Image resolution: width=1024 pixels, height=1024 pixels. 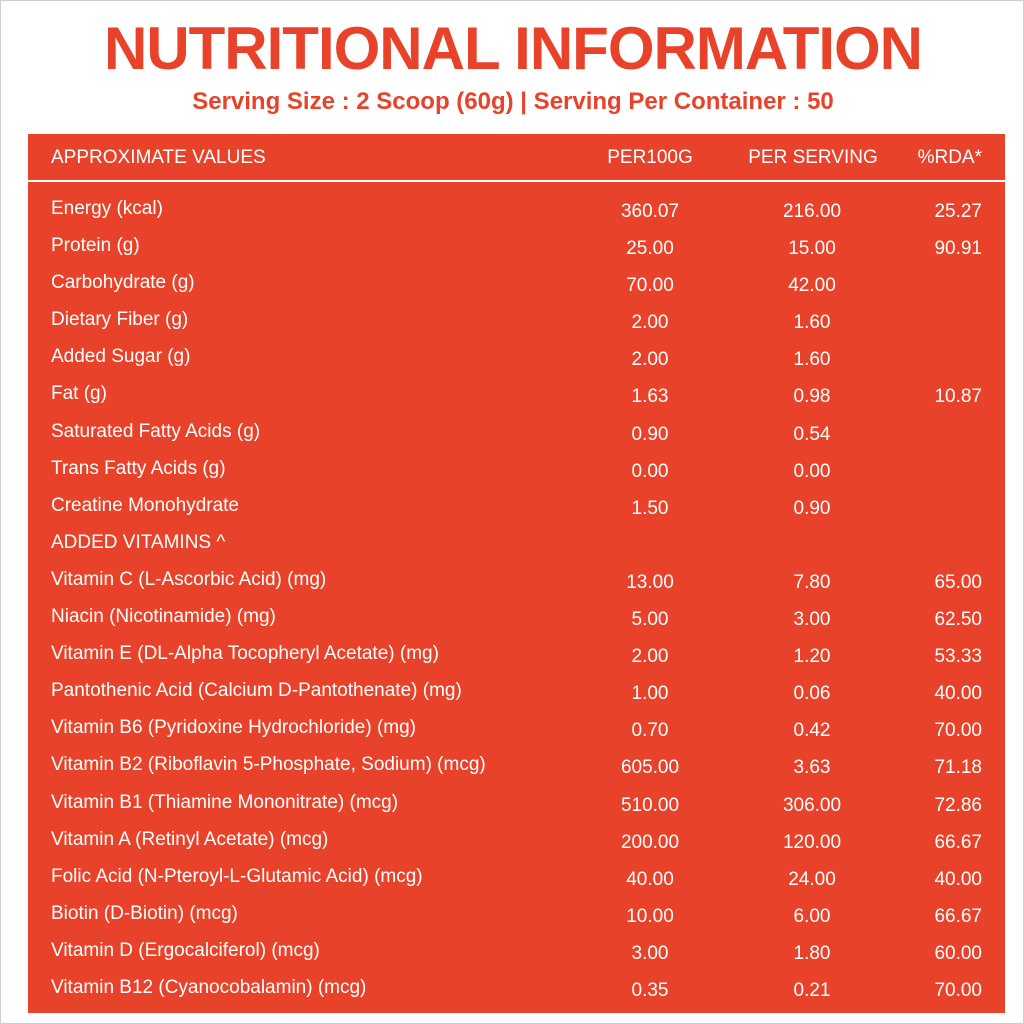 What do you see at coordinates (516, 319) in the screenshot?
I see `table-row: Dietary Fiber (g) 2.00 1.60` at bounding box center [516, 319].